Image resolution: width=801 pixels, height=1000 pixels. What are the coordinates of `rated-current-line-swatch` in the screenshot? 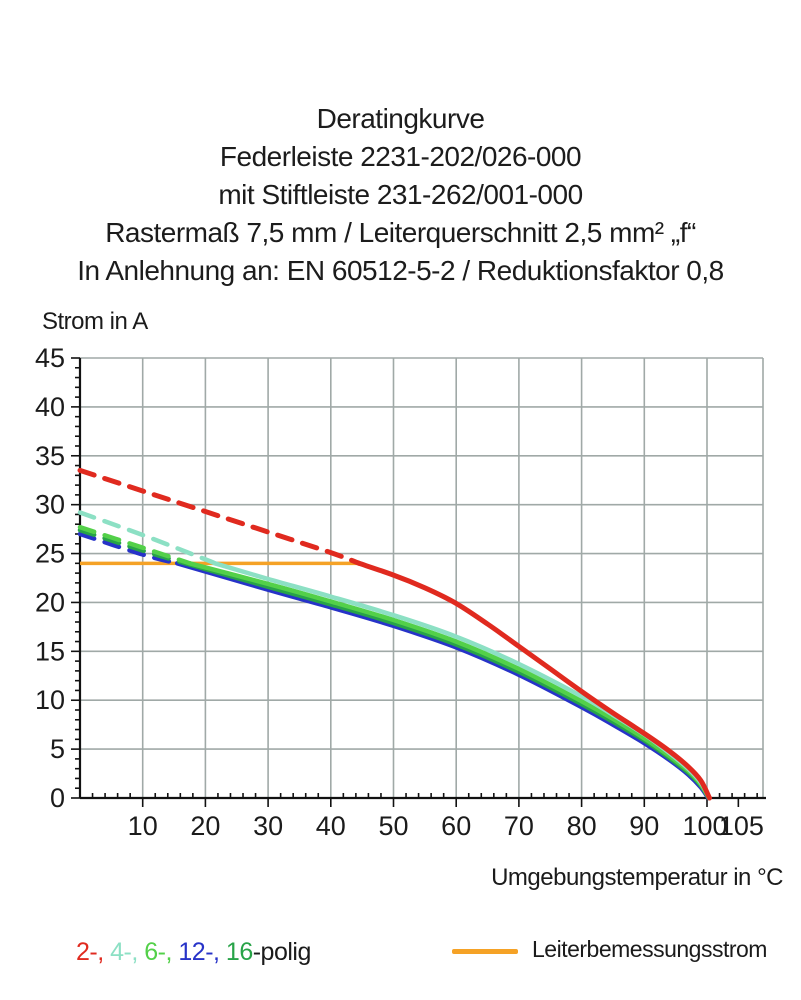 It's located at (485, 951).